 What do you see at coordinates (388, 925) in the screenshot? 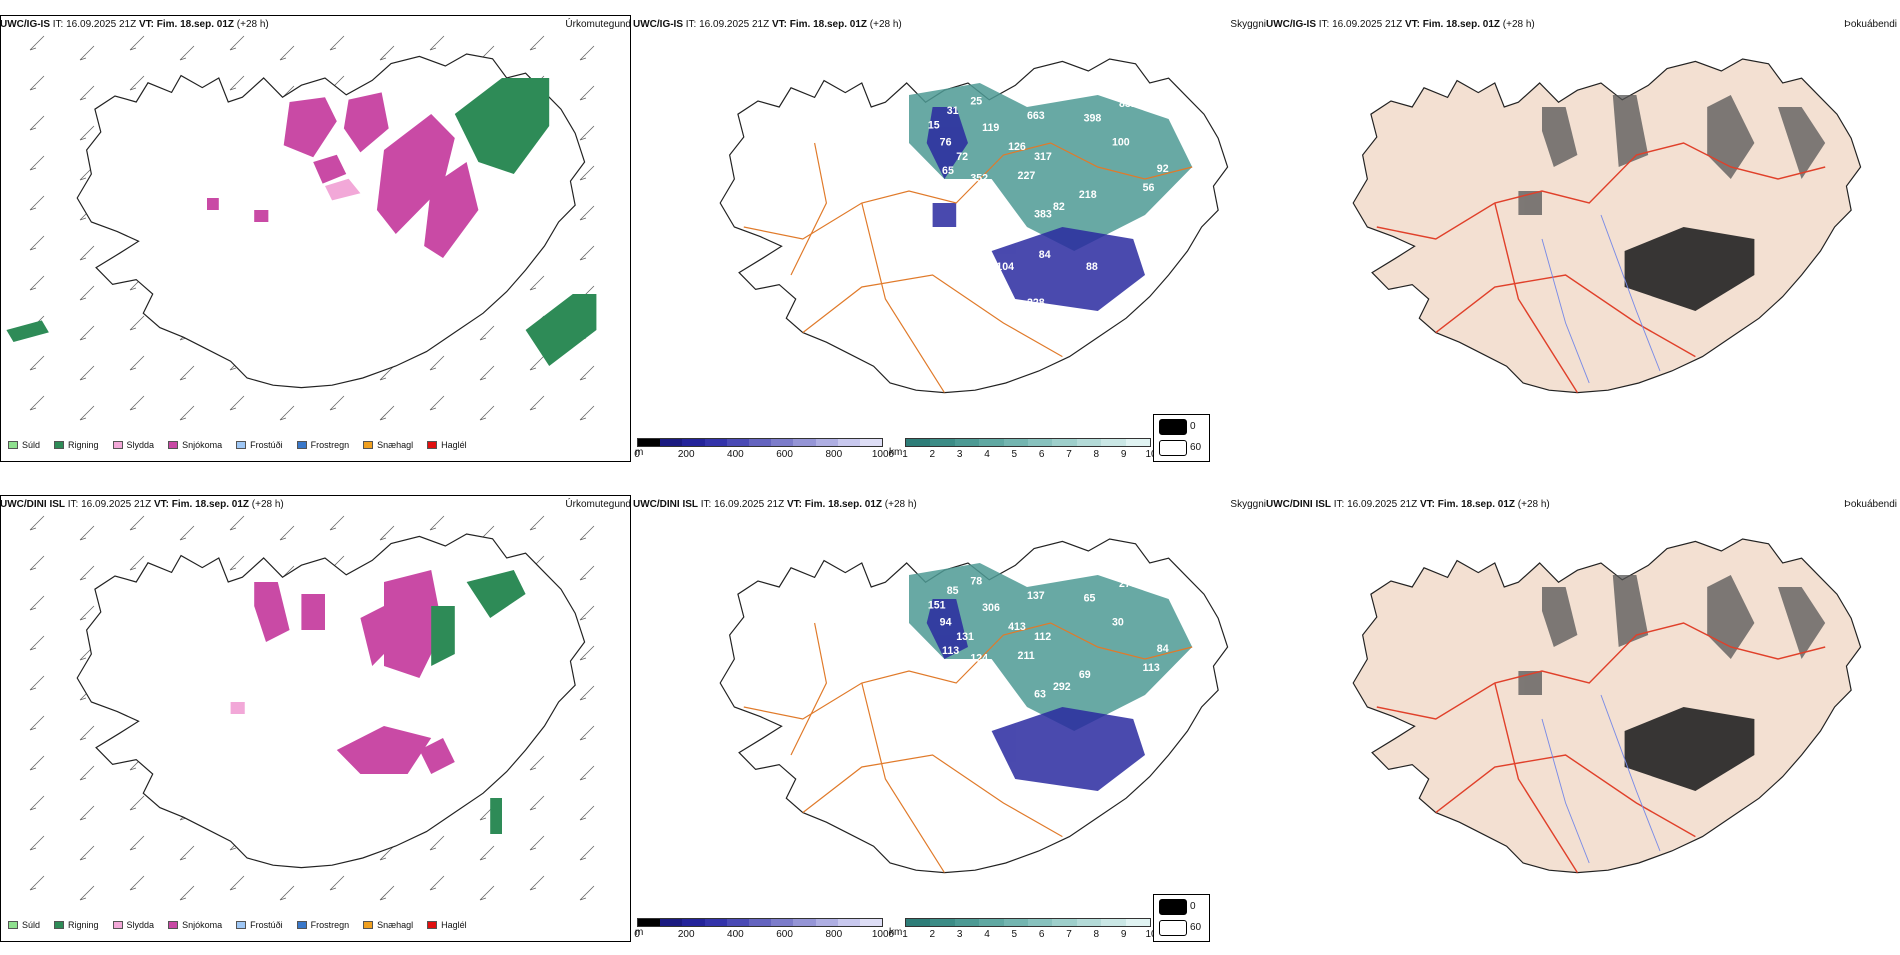
I see `legend-item: Snæhagl` at bounding box center [388, 925].